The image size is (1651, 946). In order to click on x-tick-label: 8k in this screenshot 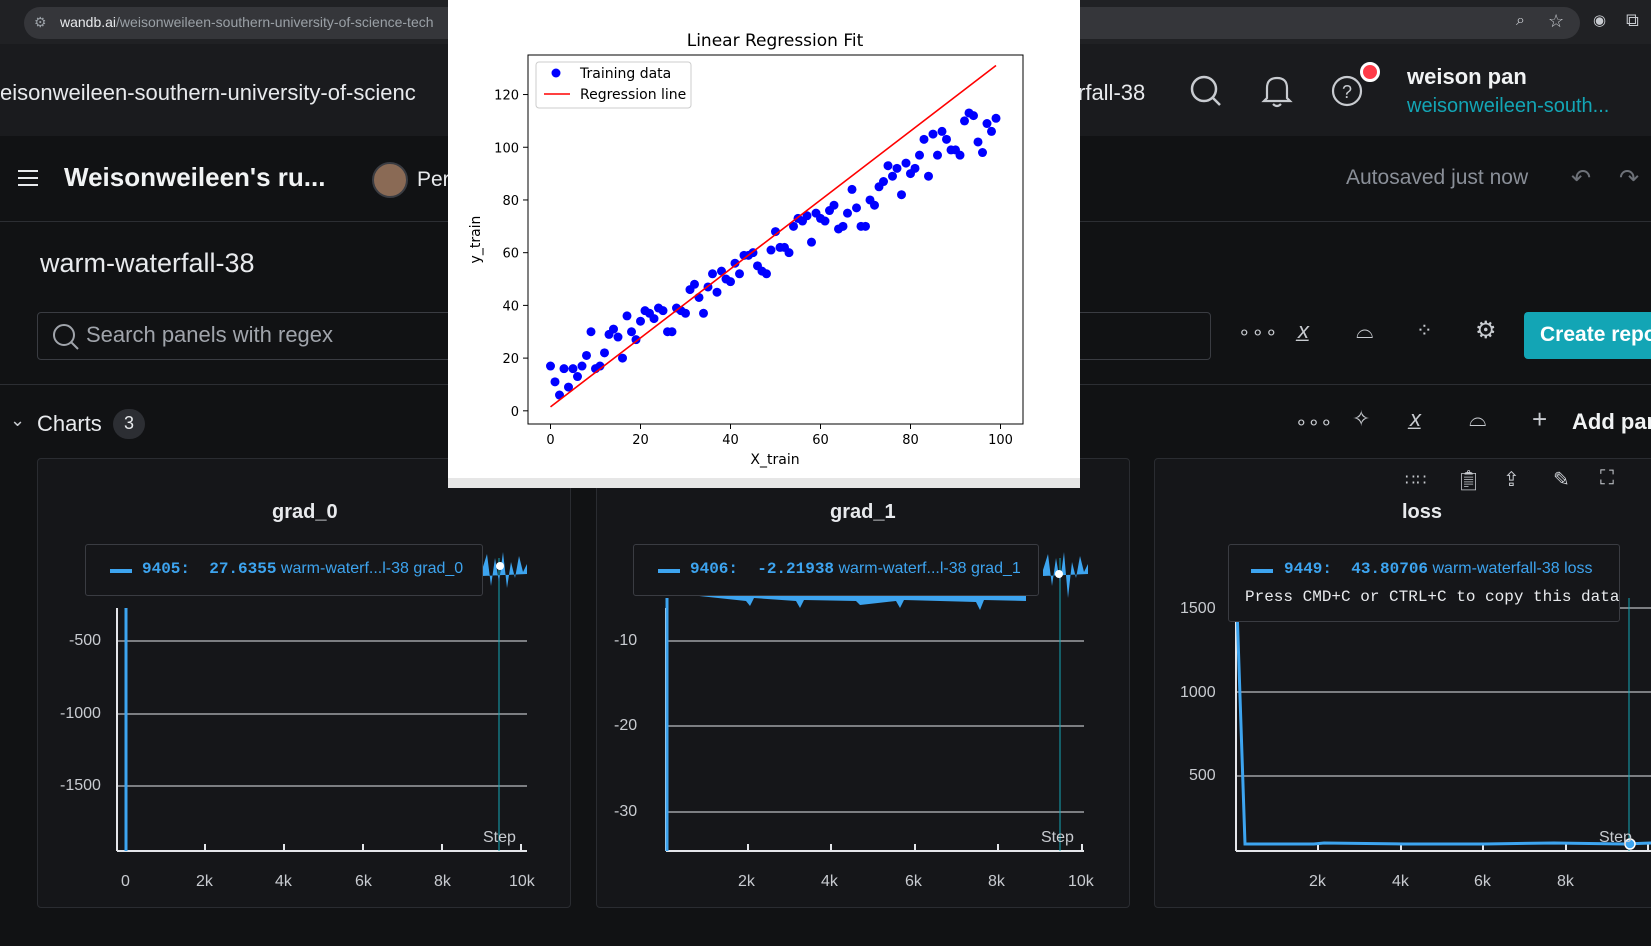, I will do `click(1565, 881)`.